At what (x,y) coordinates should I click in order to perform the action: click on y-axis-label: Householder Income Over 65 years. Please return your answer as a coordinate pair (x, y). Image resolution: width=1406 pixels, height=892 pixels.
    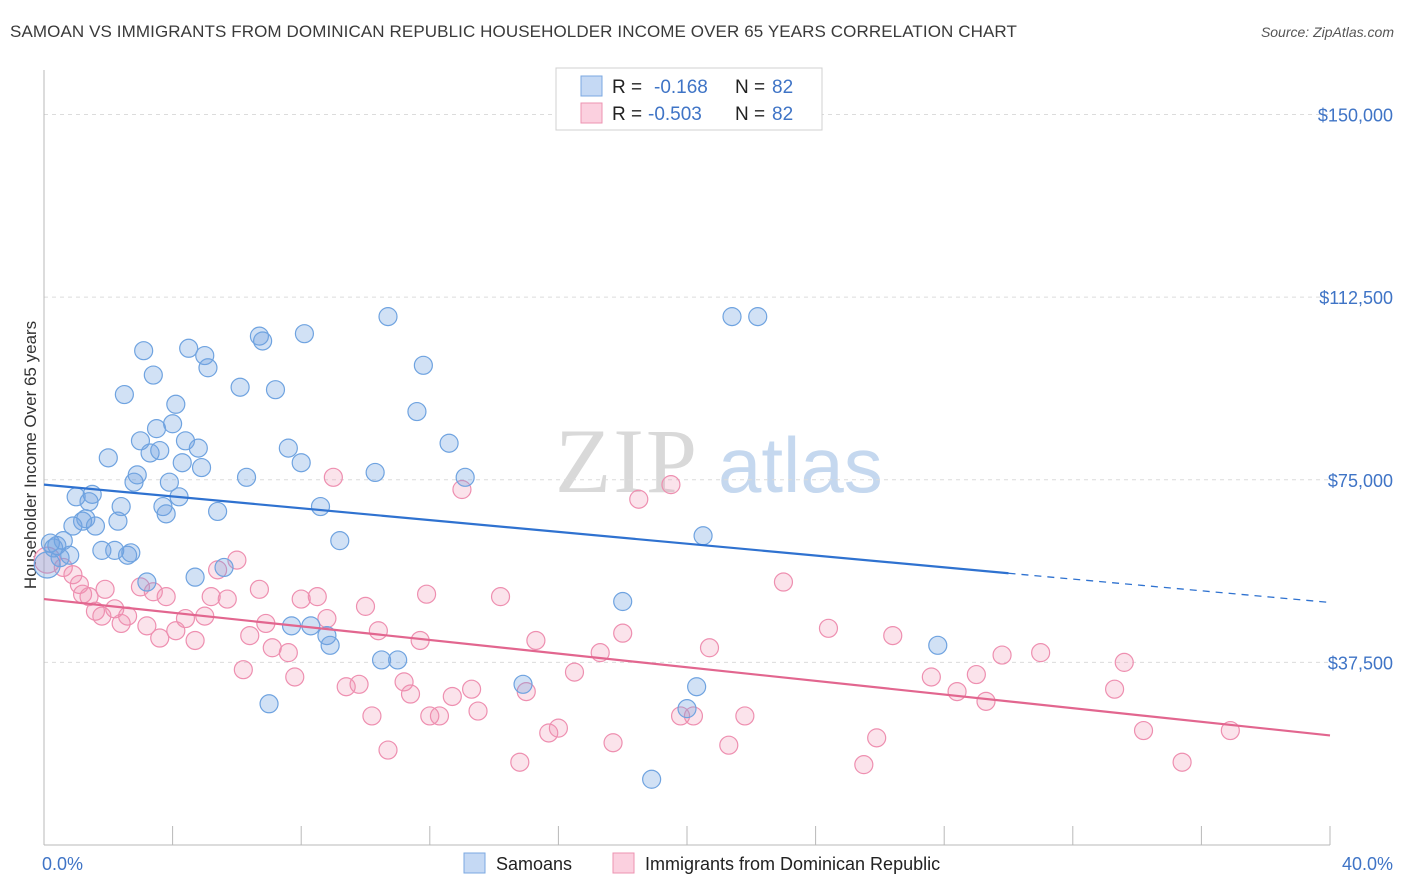
    Looking at the image, I should click on (30, 455).